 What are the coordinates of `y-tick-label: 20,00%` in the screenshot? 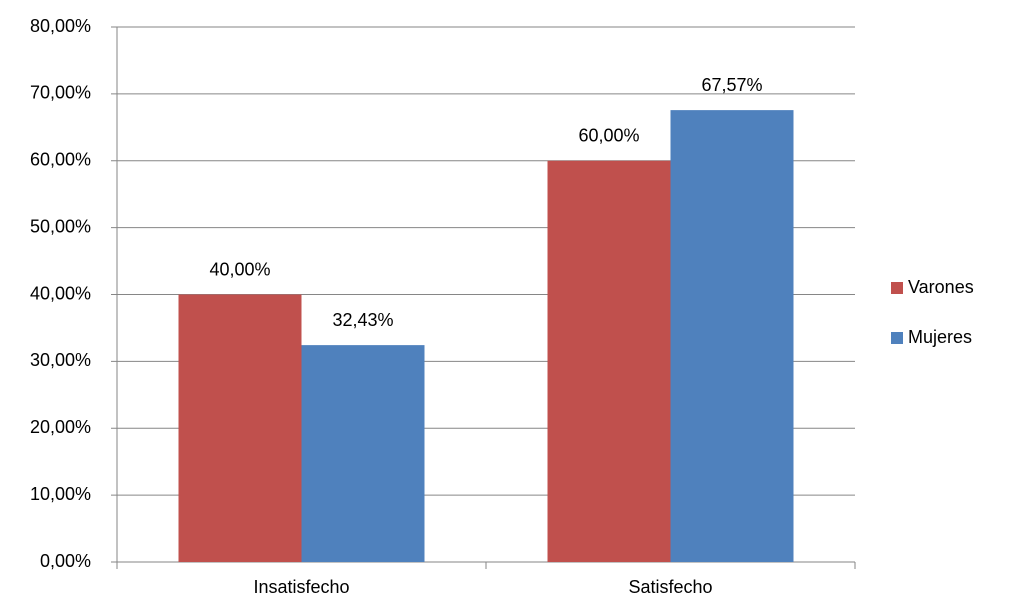 It's located at (60, 427).